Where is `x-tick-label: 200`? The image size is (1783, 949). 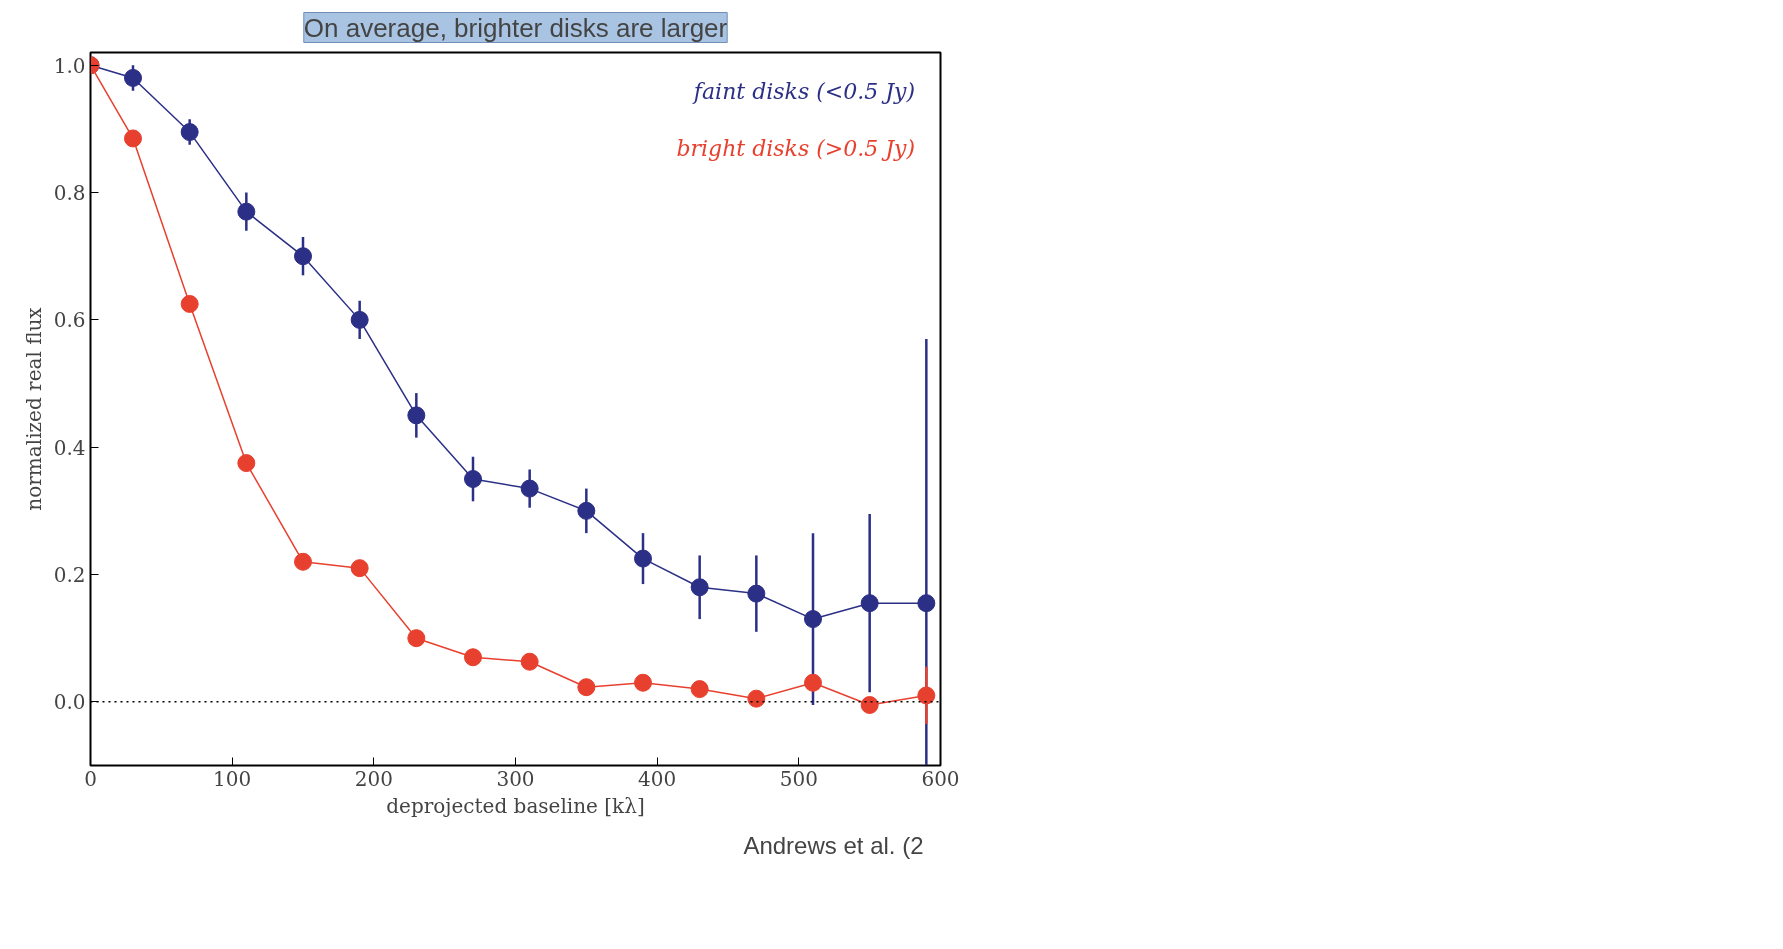 x-tick-label: 200 is located at coordinates (373, 778).